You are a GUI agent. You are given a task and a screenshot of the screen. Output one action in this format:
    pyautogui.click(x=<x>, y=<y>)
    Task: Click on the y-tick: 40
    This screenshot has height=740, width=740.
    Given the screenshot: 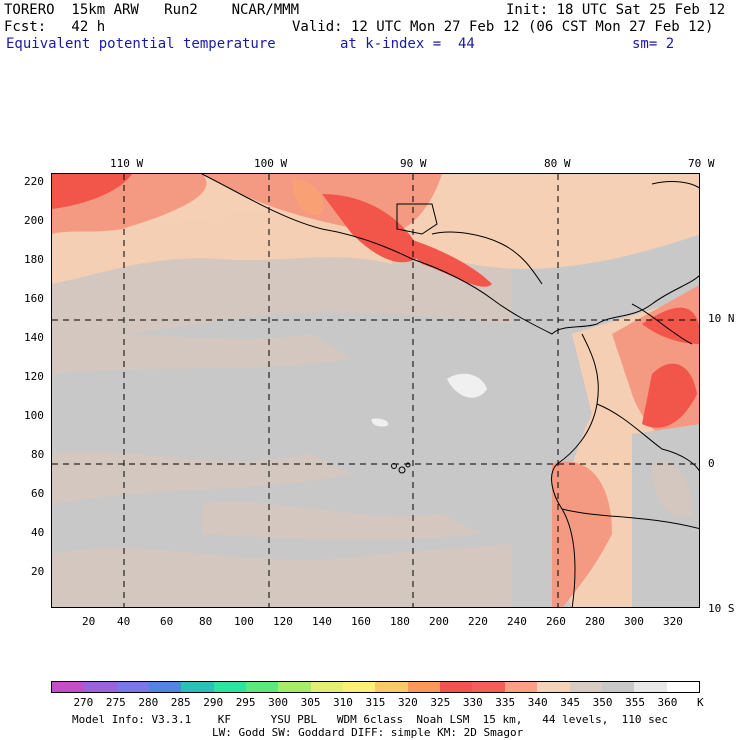 What is the action you would take?
    pyautogui.click(x=38, y=532)
    